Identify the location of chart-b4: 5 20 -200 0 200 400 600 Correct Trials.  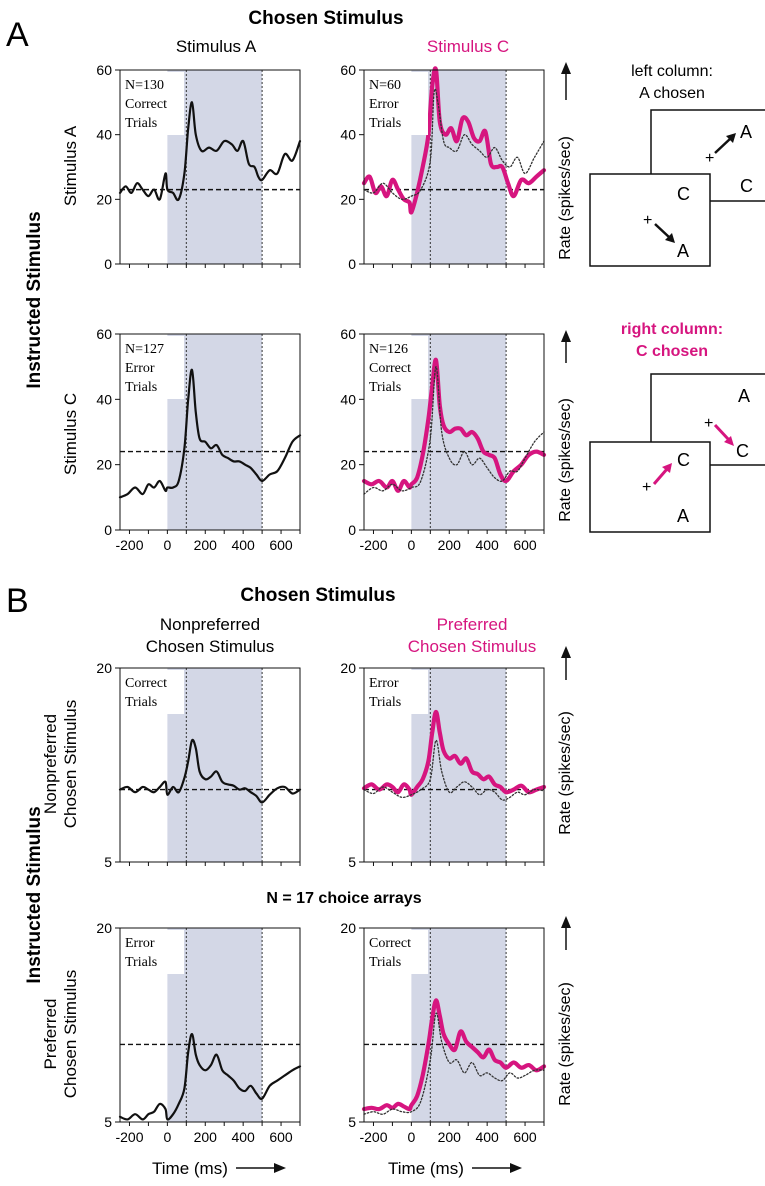
(443, 1032).